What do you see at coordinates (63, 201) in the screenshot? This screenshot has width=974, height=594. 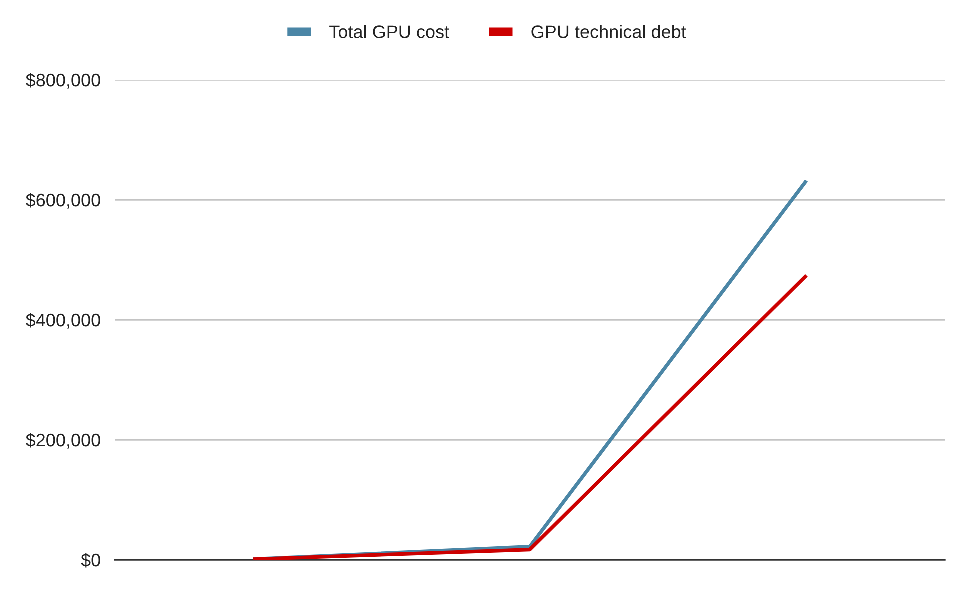 I see `y-tick-label: $600,000` at bounding box center [63, 201].